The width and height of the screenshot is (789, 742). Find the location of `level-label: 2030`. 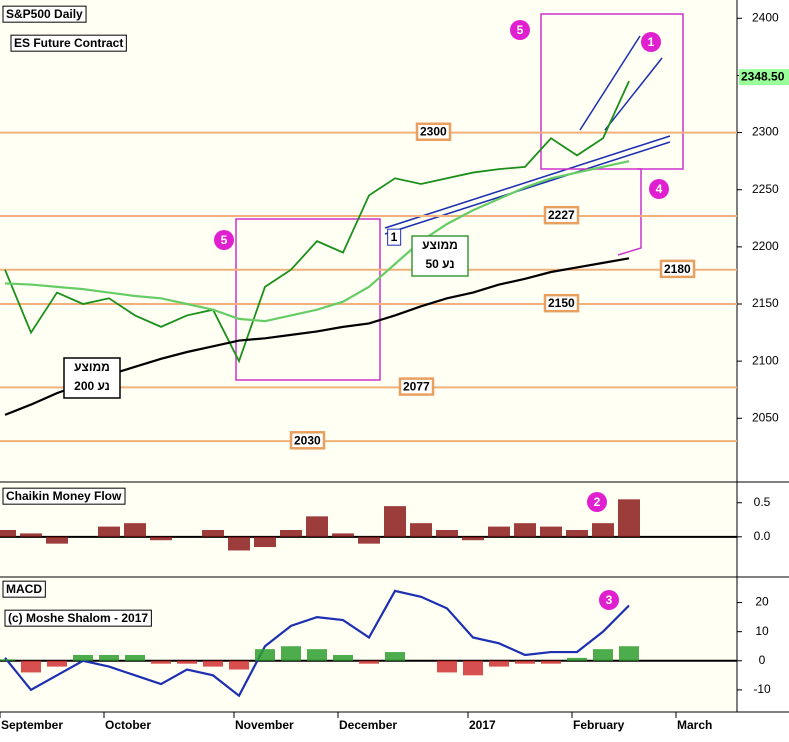

level-label: 2030 is located at coordinates (307, 440).